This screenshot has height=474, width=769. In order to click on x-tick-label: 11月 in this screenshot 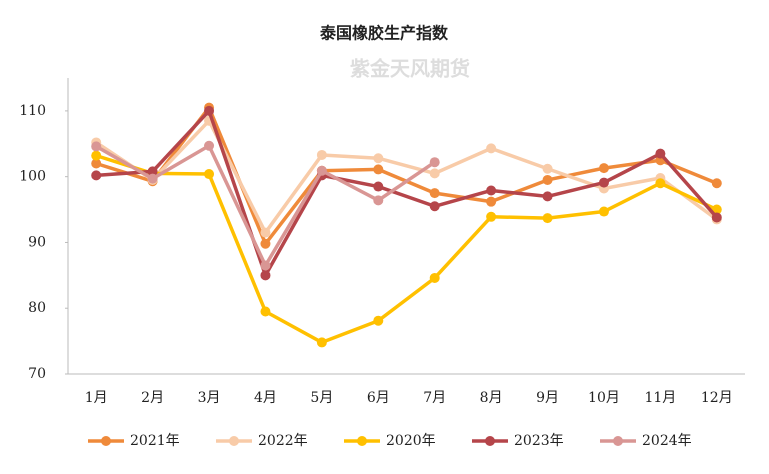, I will do `click(660, 398)`.